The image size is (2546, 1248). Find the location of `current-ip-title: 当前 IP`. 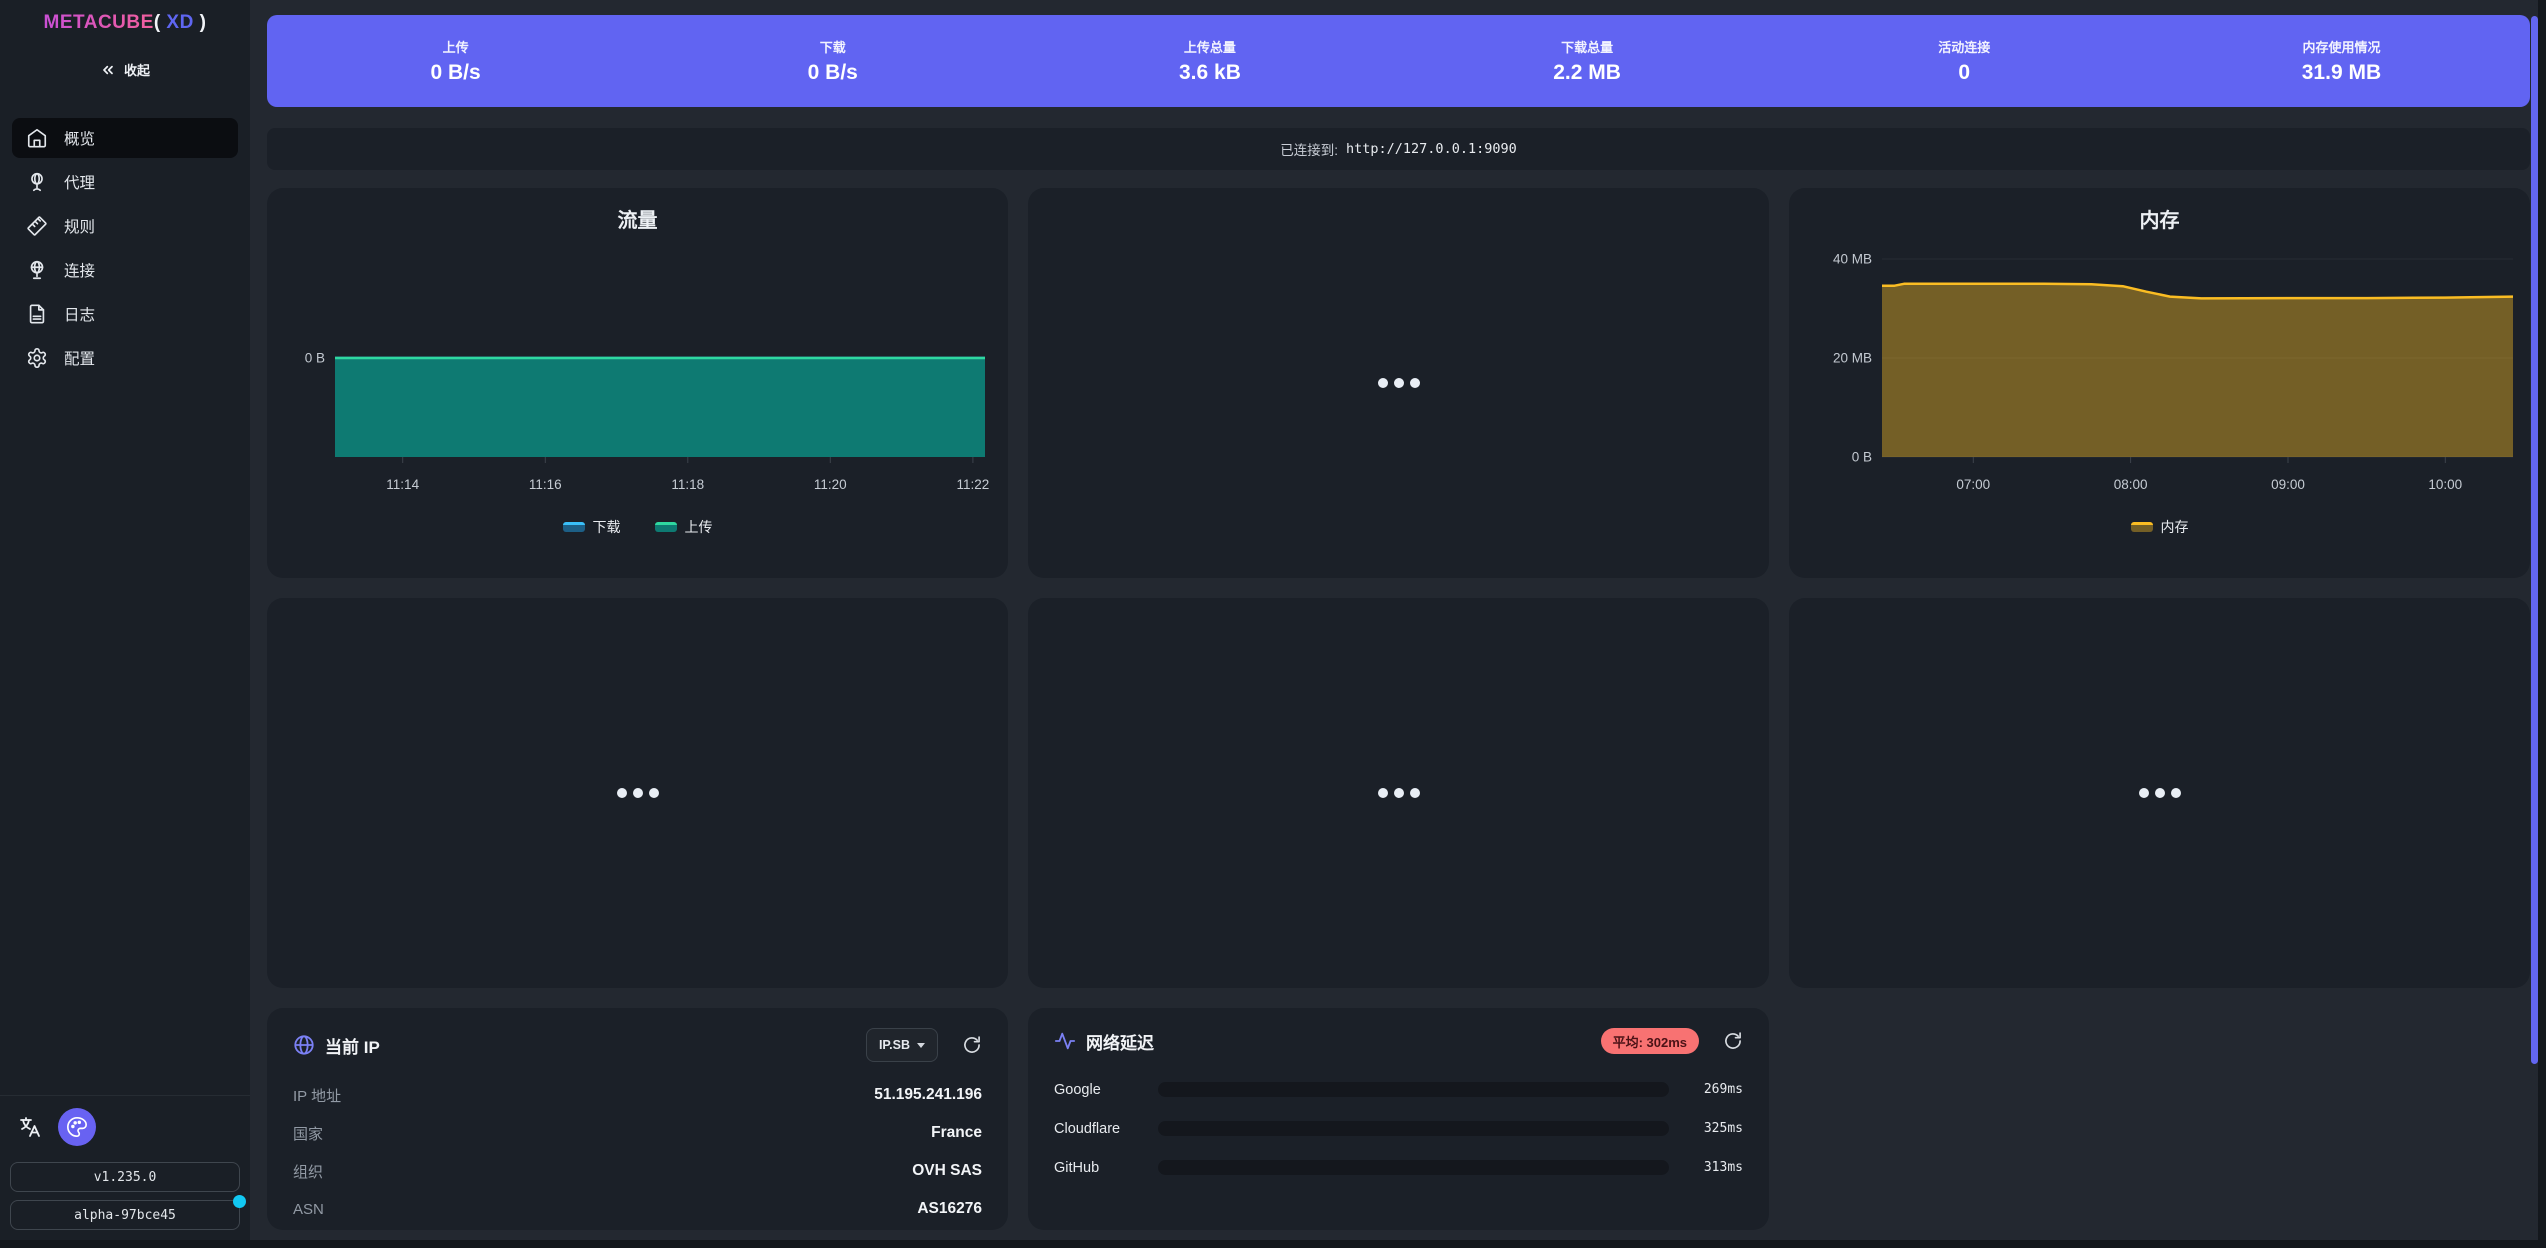

current-ip-title: 当前 IP is located at coordinates (352, 1047).